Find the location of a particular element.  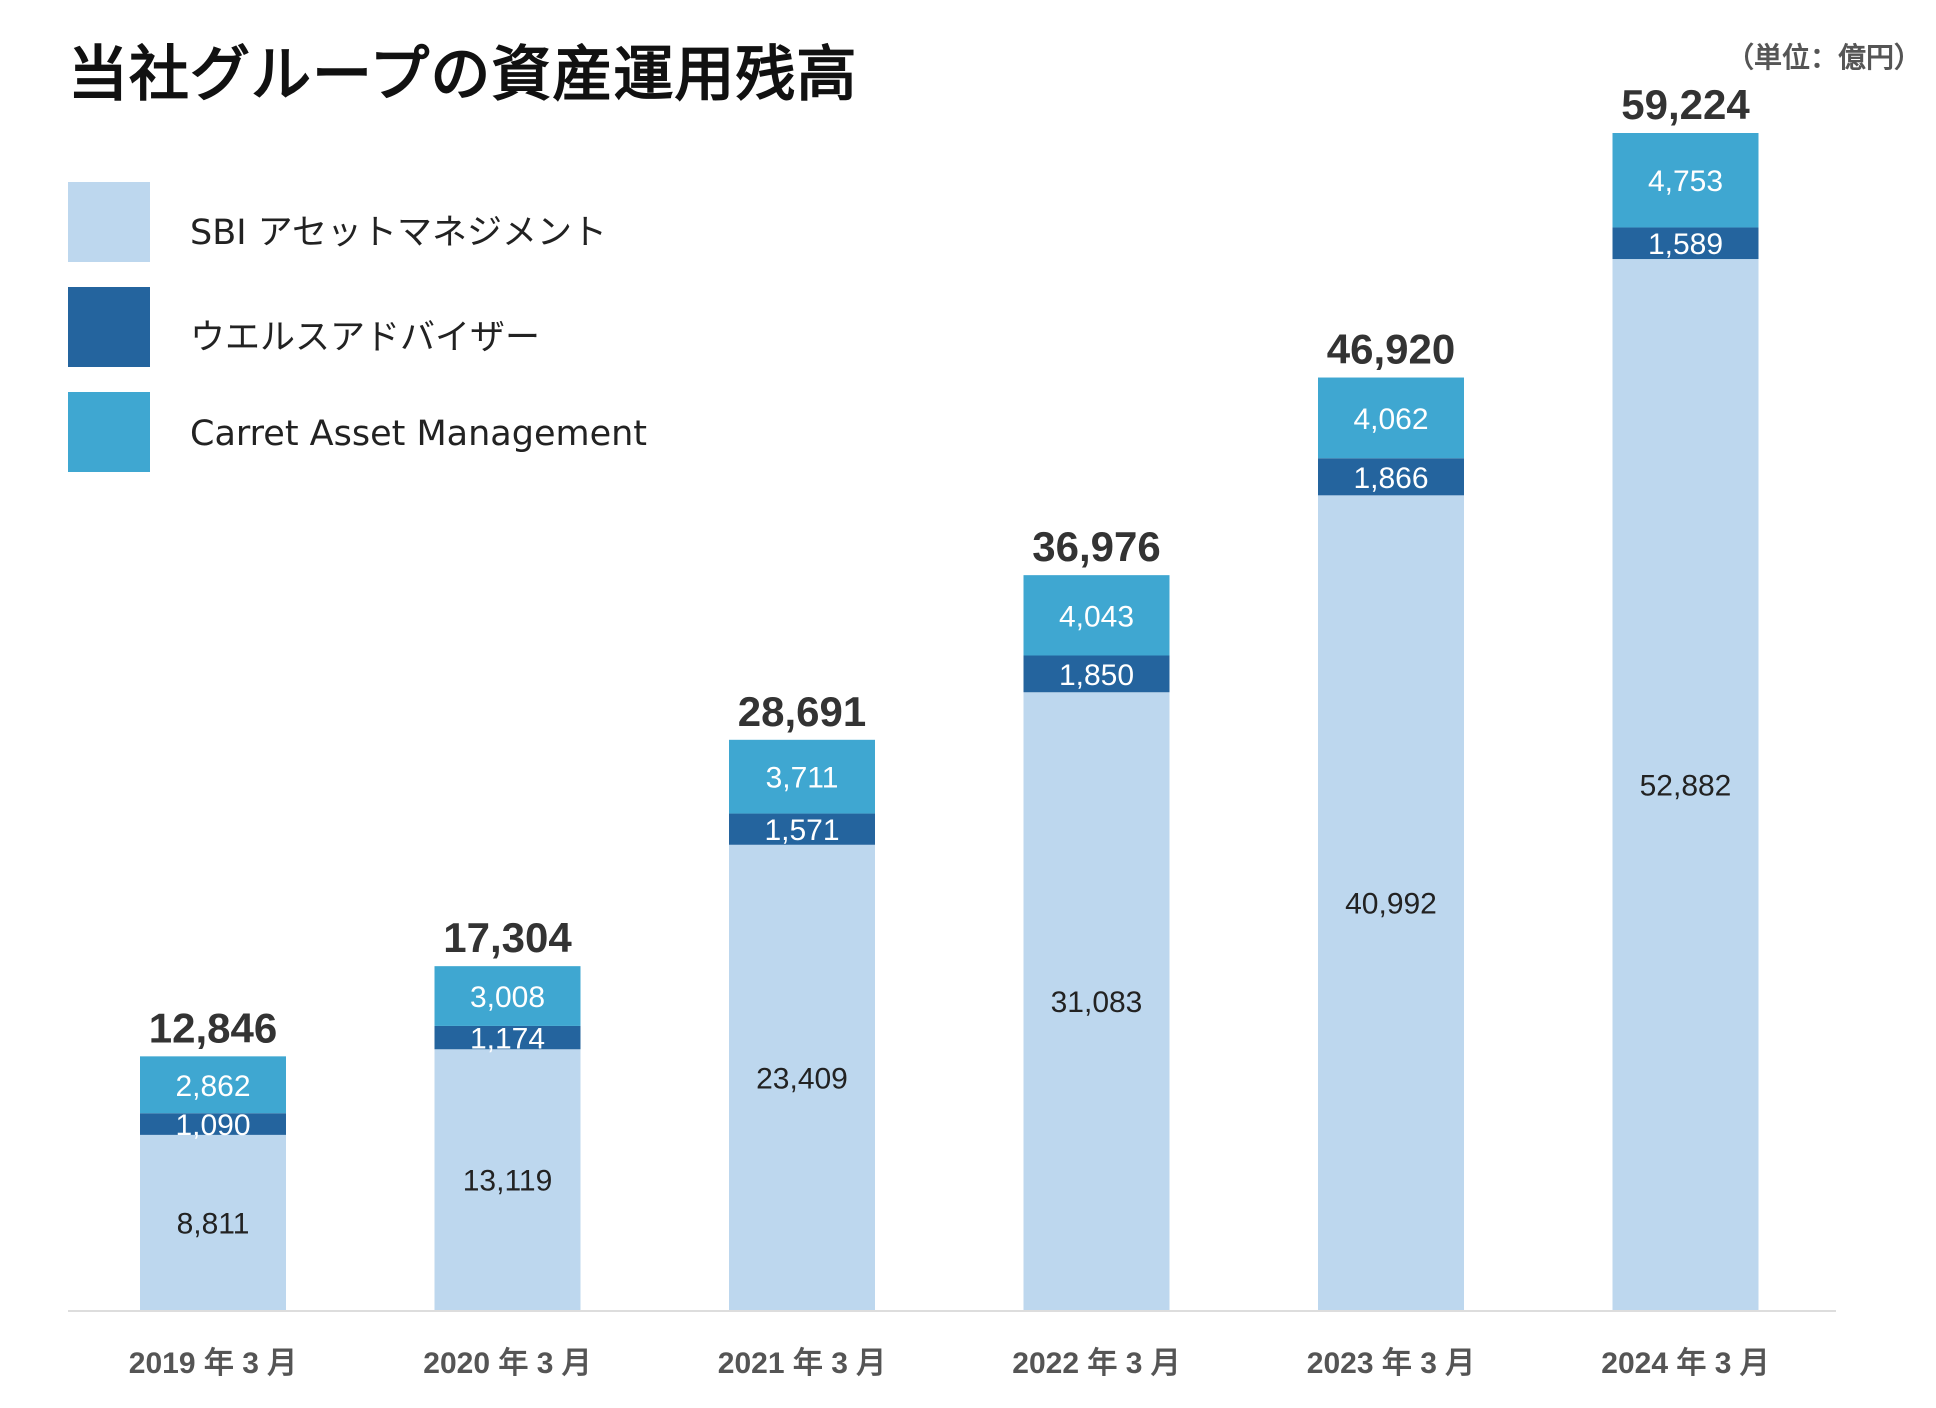

segment-value-label-wealth-advisor: 1,850 is located at coordinates (1096, 675).